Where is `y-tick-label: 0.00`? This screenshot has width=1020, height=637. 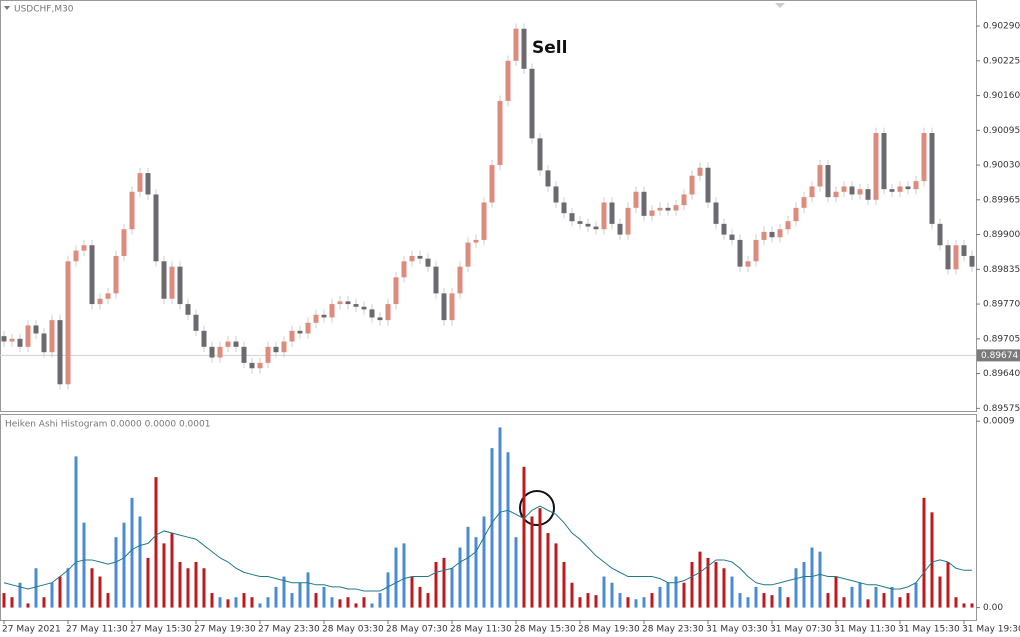
y-tick-label: 0.00 is located at coordinates (993, 608).